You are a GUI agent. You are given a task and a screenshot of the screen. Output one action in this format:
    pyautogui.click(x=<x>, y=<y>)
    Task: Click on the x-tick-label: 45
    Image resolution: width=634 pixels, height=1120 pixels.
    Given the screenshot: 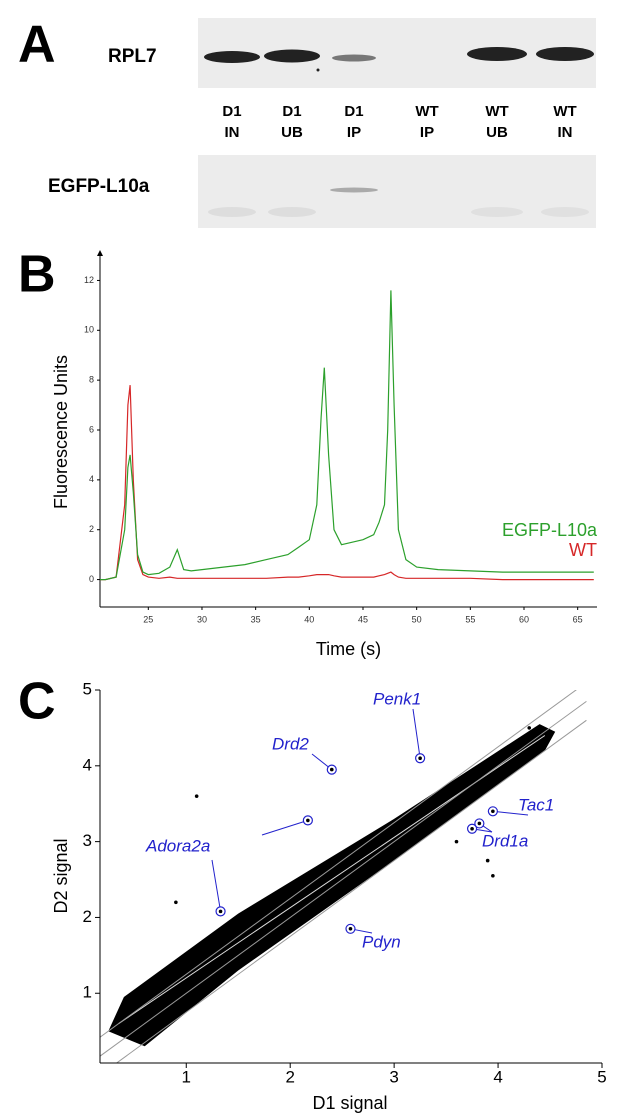 What is the action you would take?
    pyautogui.click(x=363, y=619)
    